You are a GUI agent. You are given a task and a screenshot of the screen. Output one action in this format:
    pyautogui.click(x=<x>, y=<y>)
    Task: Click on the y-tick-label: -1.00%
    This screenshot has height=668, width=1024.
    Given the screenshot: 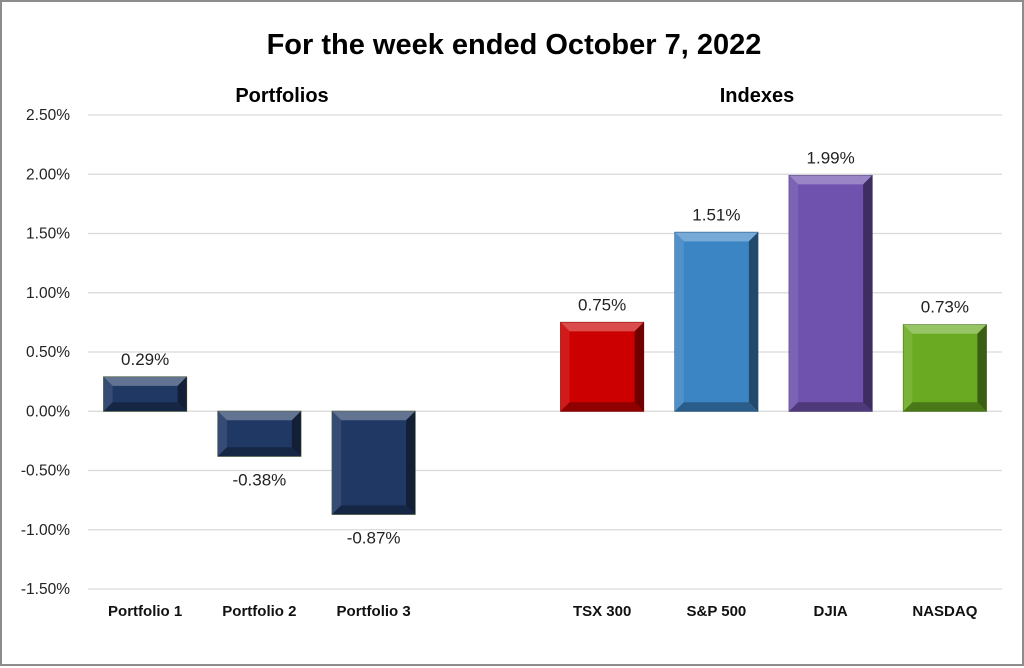 What is the action you would take?
    pyautogui.click(x=45, y=530)
    